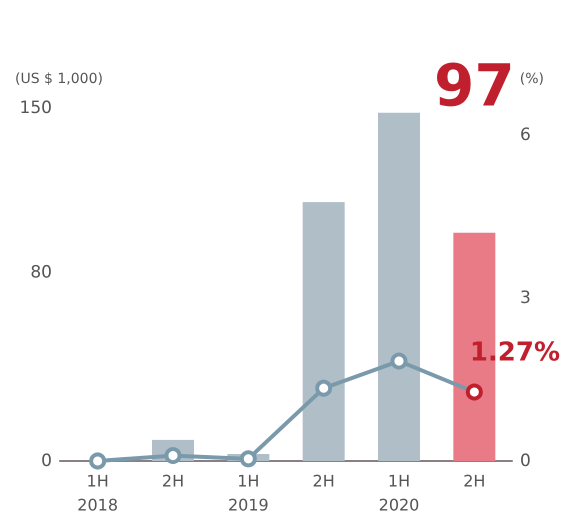  I want to click on y-tick-label: 150, so click(36, 108).